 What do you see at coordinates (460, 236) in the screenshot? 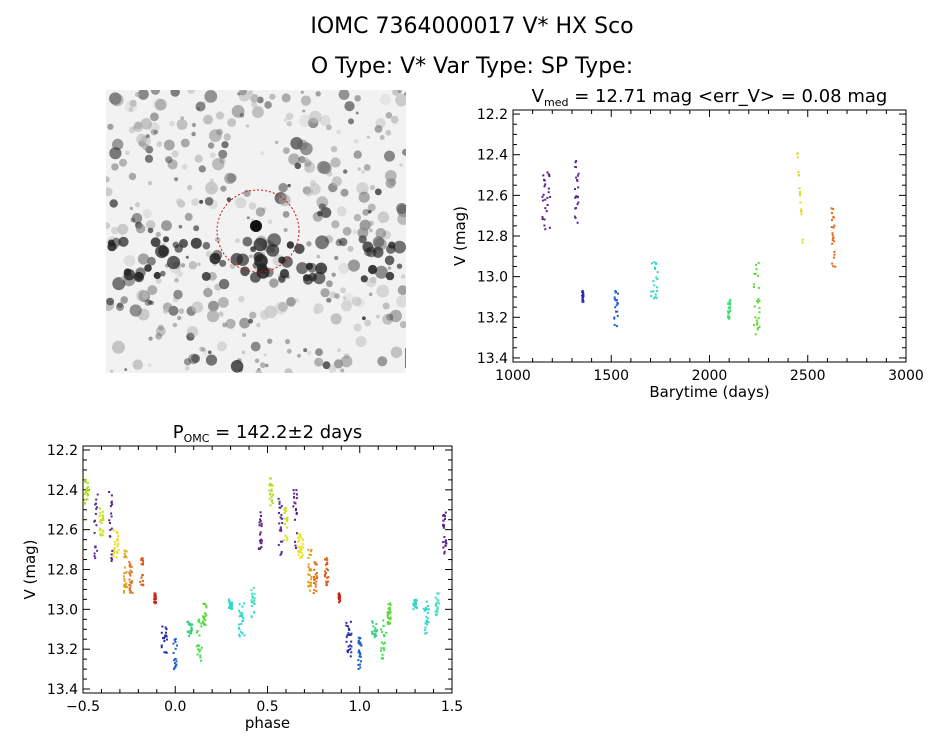
I see `y-axis-label: V (mag)` at bounding box center [460, 236].